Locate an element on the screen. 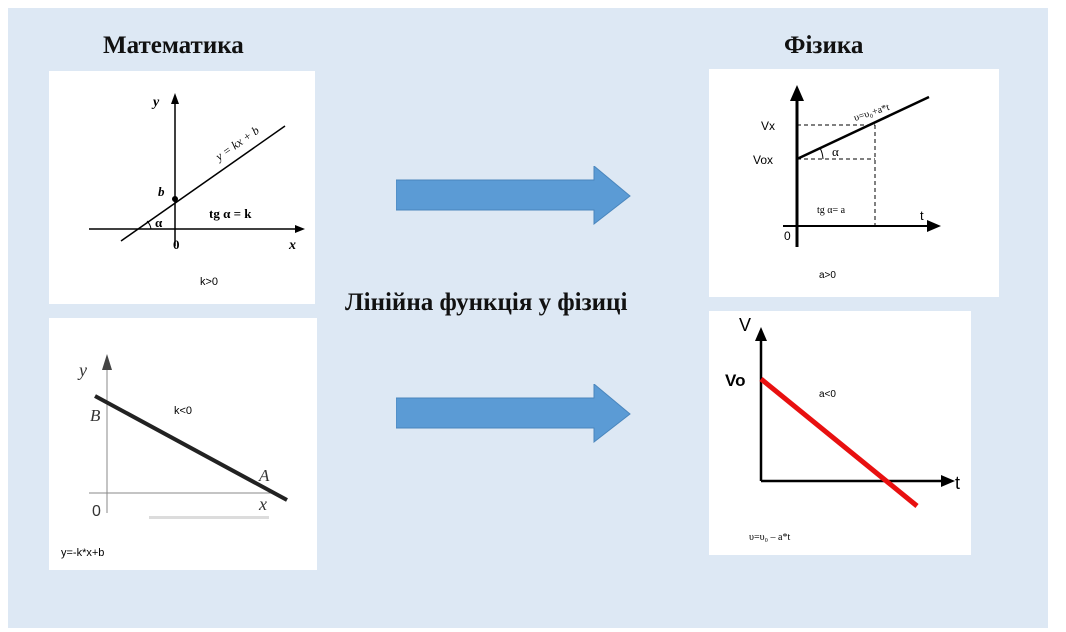 Image resolution: width=1066 pixels, height=632 pixels. phys-top-t: t is located at coordinates (922, 215).